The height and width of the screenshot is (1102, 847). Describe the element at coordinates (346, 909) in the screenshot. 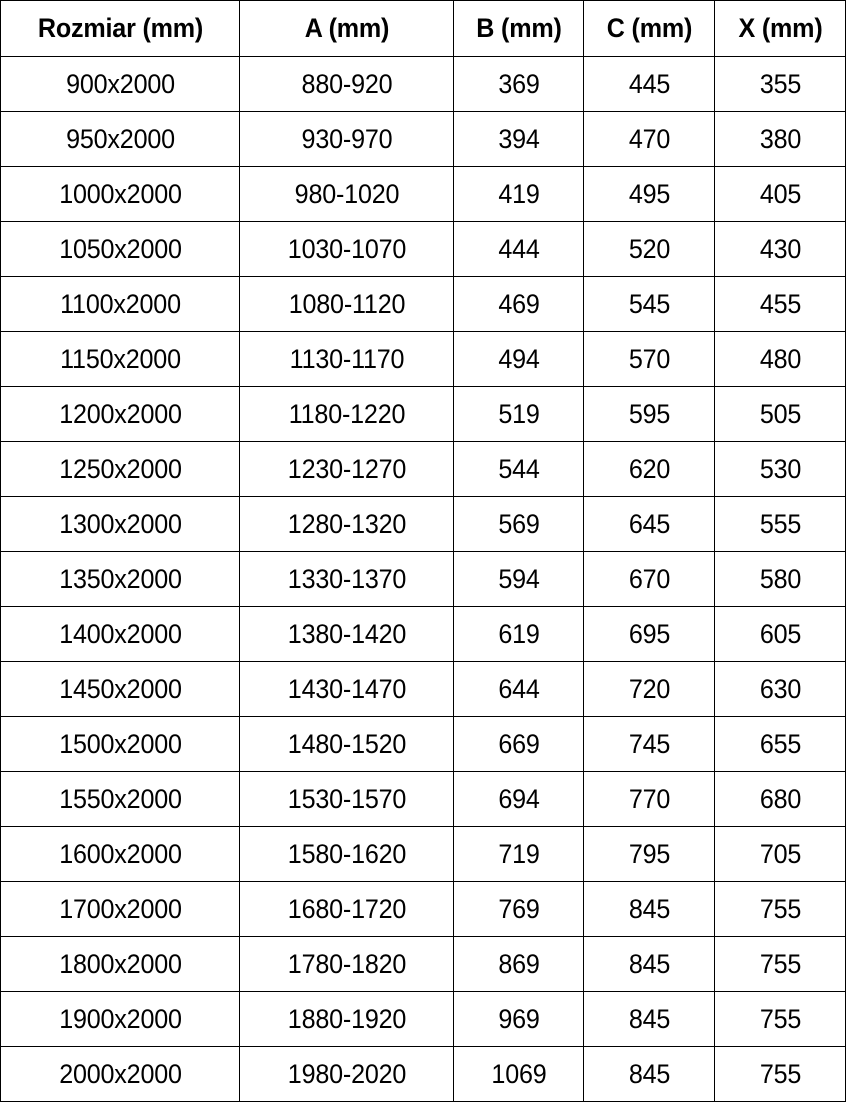

I see `cell-a: 1680-1720` at that location.